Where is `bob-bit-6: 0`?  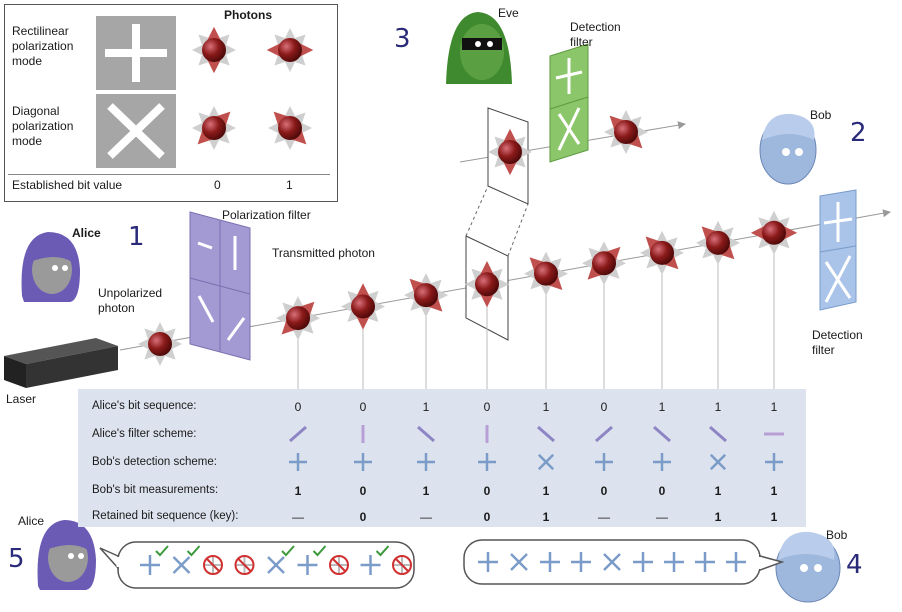
bob-bit-6: 0 is located at coordinates (604, 491).